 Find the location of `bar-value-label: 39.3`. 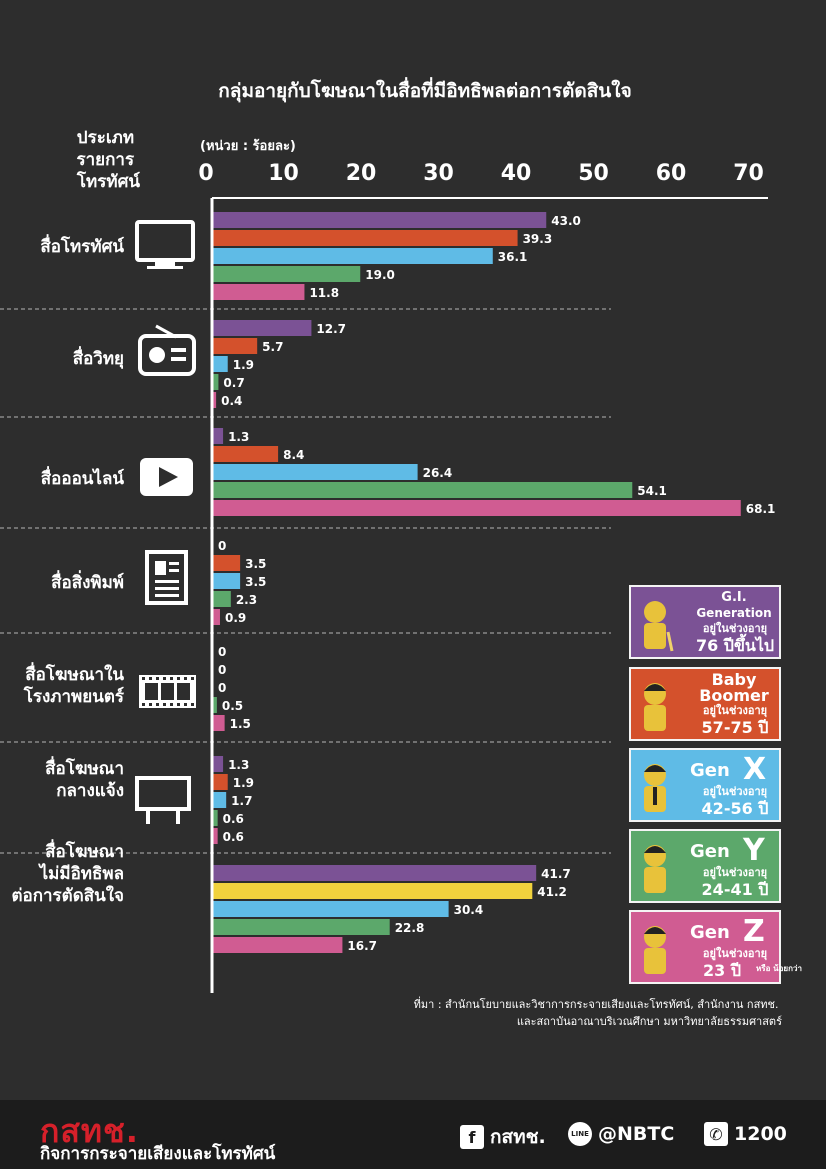

bar-value-label: 39.3 is located at coordinates (538, 239).